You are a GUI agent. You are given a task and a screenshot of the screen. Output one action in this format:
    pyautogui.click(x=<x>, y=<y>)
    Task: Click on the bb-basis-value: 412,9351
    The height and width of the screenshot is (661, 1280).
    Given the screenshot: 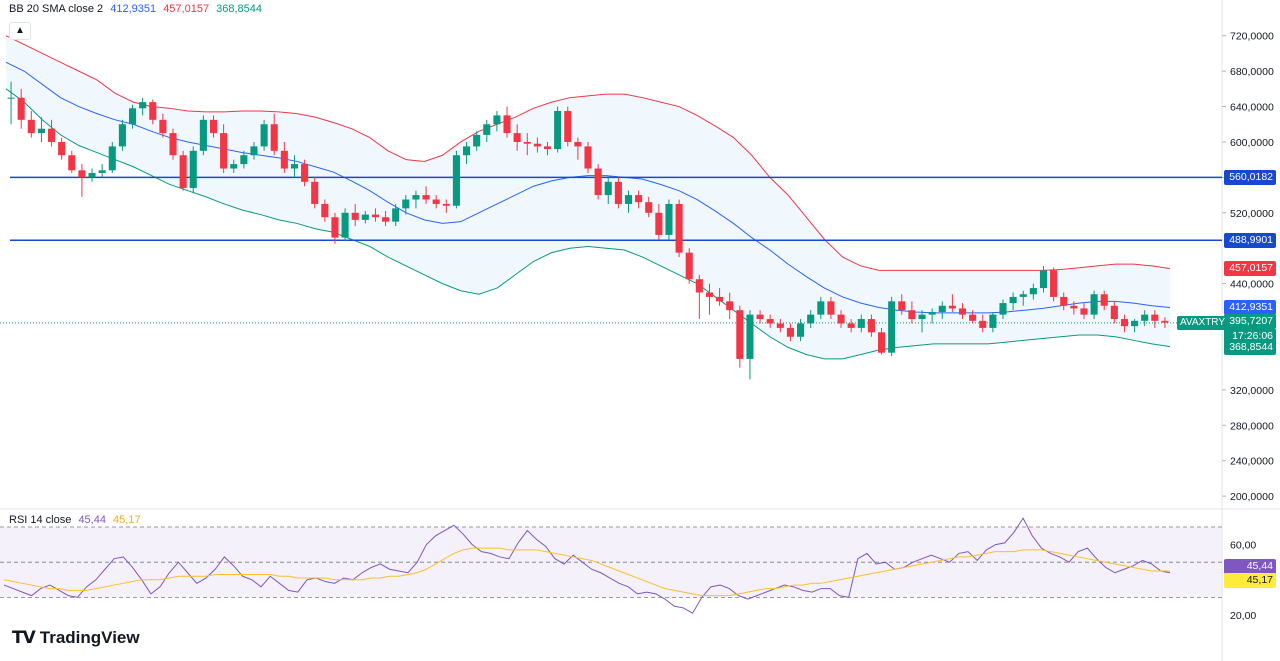 What is the action you would take?
    pyautogui.click(x=133, y=9)
    